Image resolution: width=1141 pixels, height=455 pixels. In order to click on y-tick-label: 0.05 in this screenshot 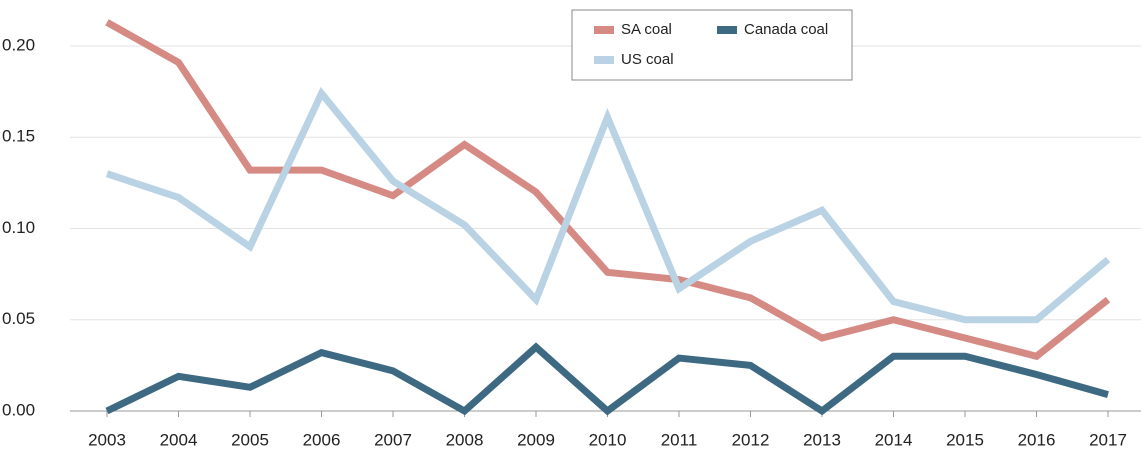, I will do `click(18, 318)`.